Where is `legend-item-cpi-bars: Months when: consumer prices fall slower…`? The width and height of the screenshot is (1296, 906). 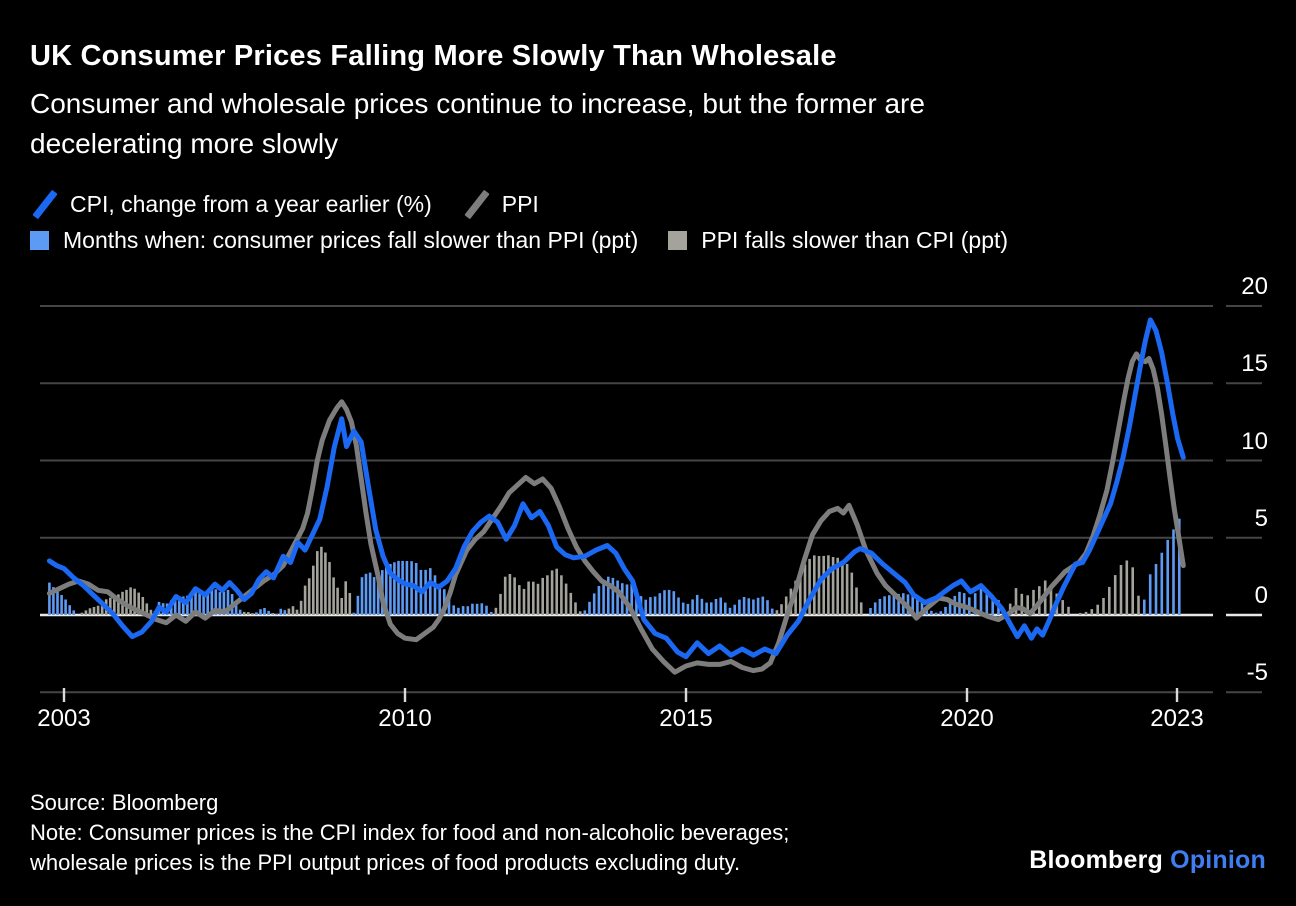
legend-item-cpi-bars: Months when: consumer prices fall slower… is located at coordinates (334, 240).